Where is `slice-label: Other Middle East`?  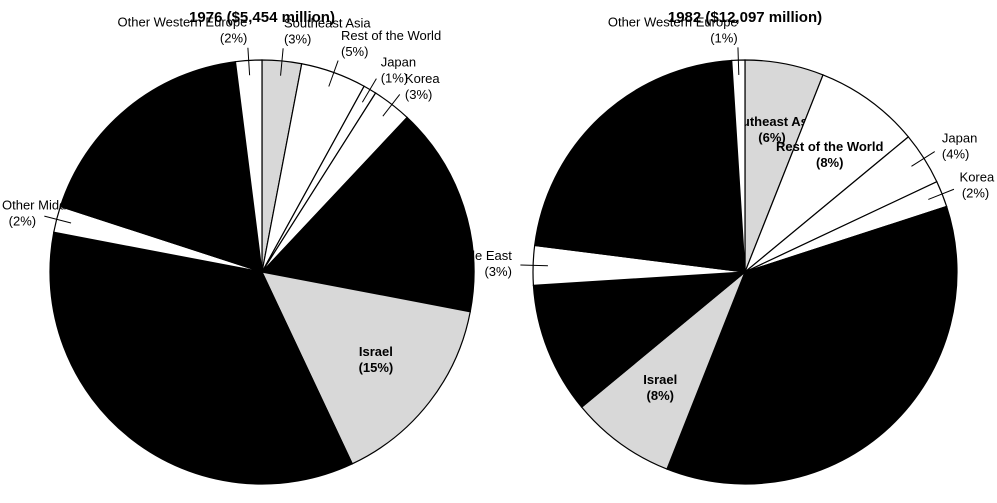 slice-label: Other Middle East is located at coordinates (460, 255).